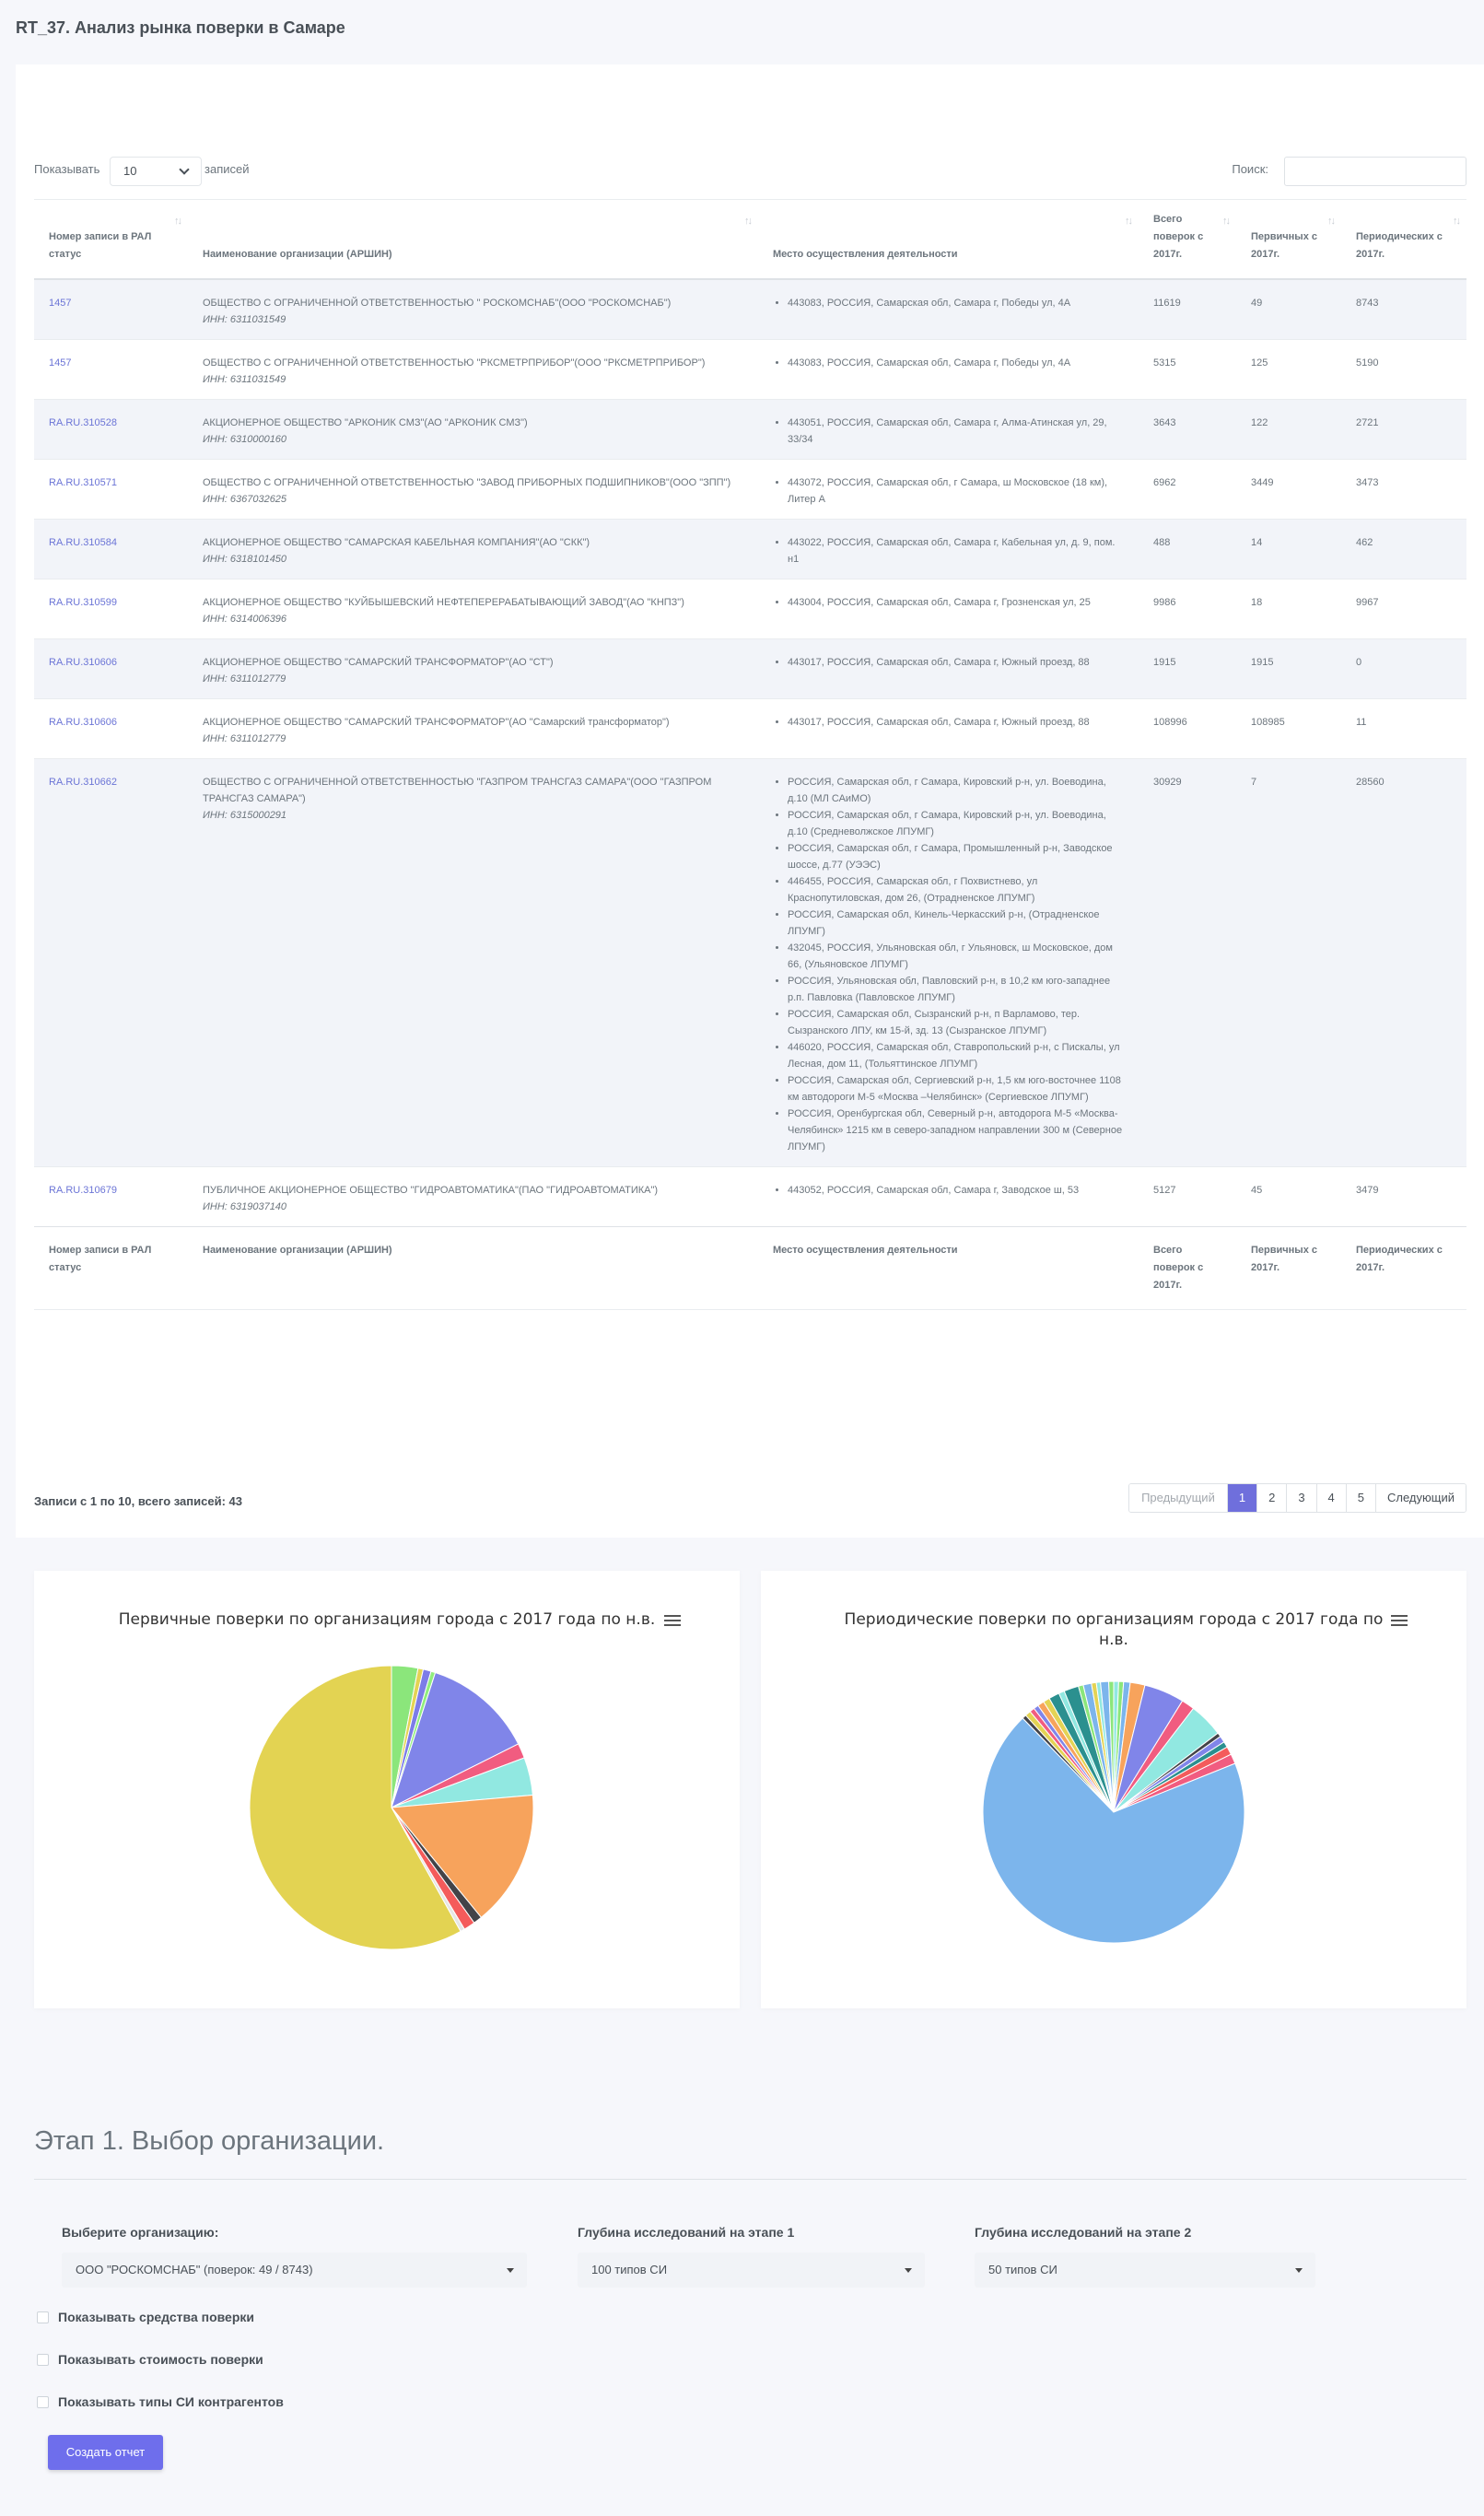 This screenshot has width=1484, height=2516. I want to click on divider, so click(750, 2179).